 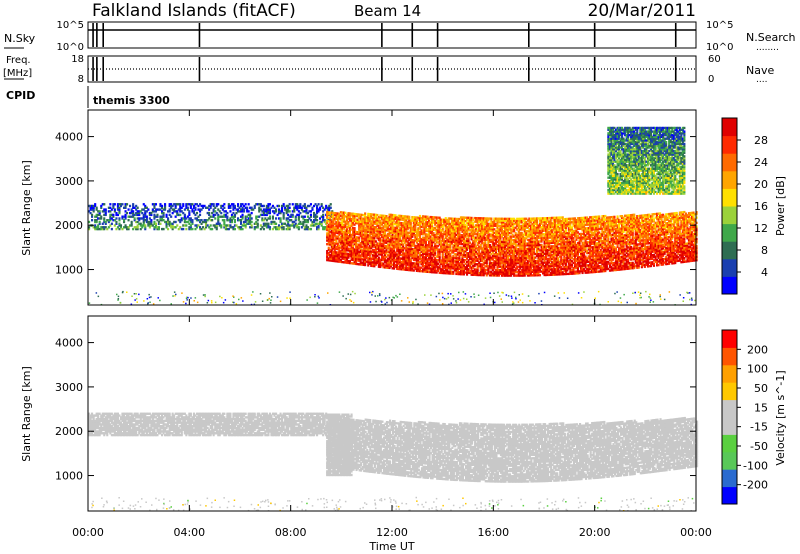 What do you see at coordinates (81, 79) in the screenshot?
I see `freq-tick-low: 8` at bounding box center [81, 79].